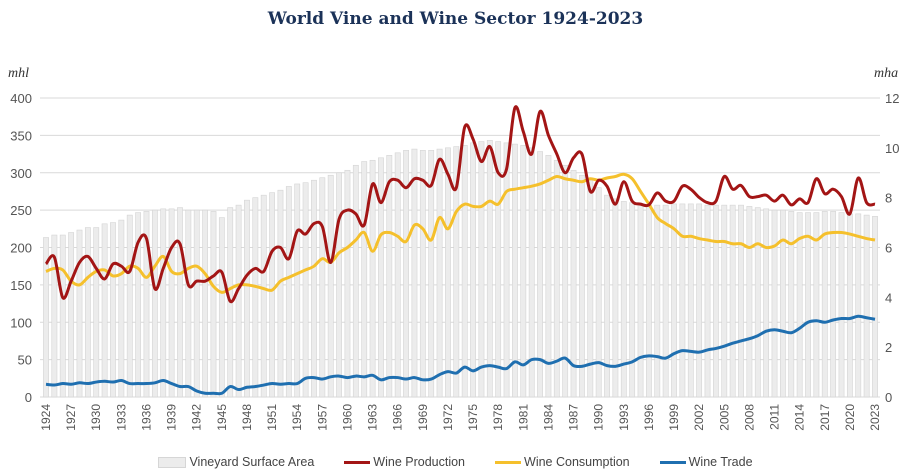  What do you see at coordinates (674, 417) in the screenshot?
I see `x-tick-label: 1999` at bounding box center [674, 417].